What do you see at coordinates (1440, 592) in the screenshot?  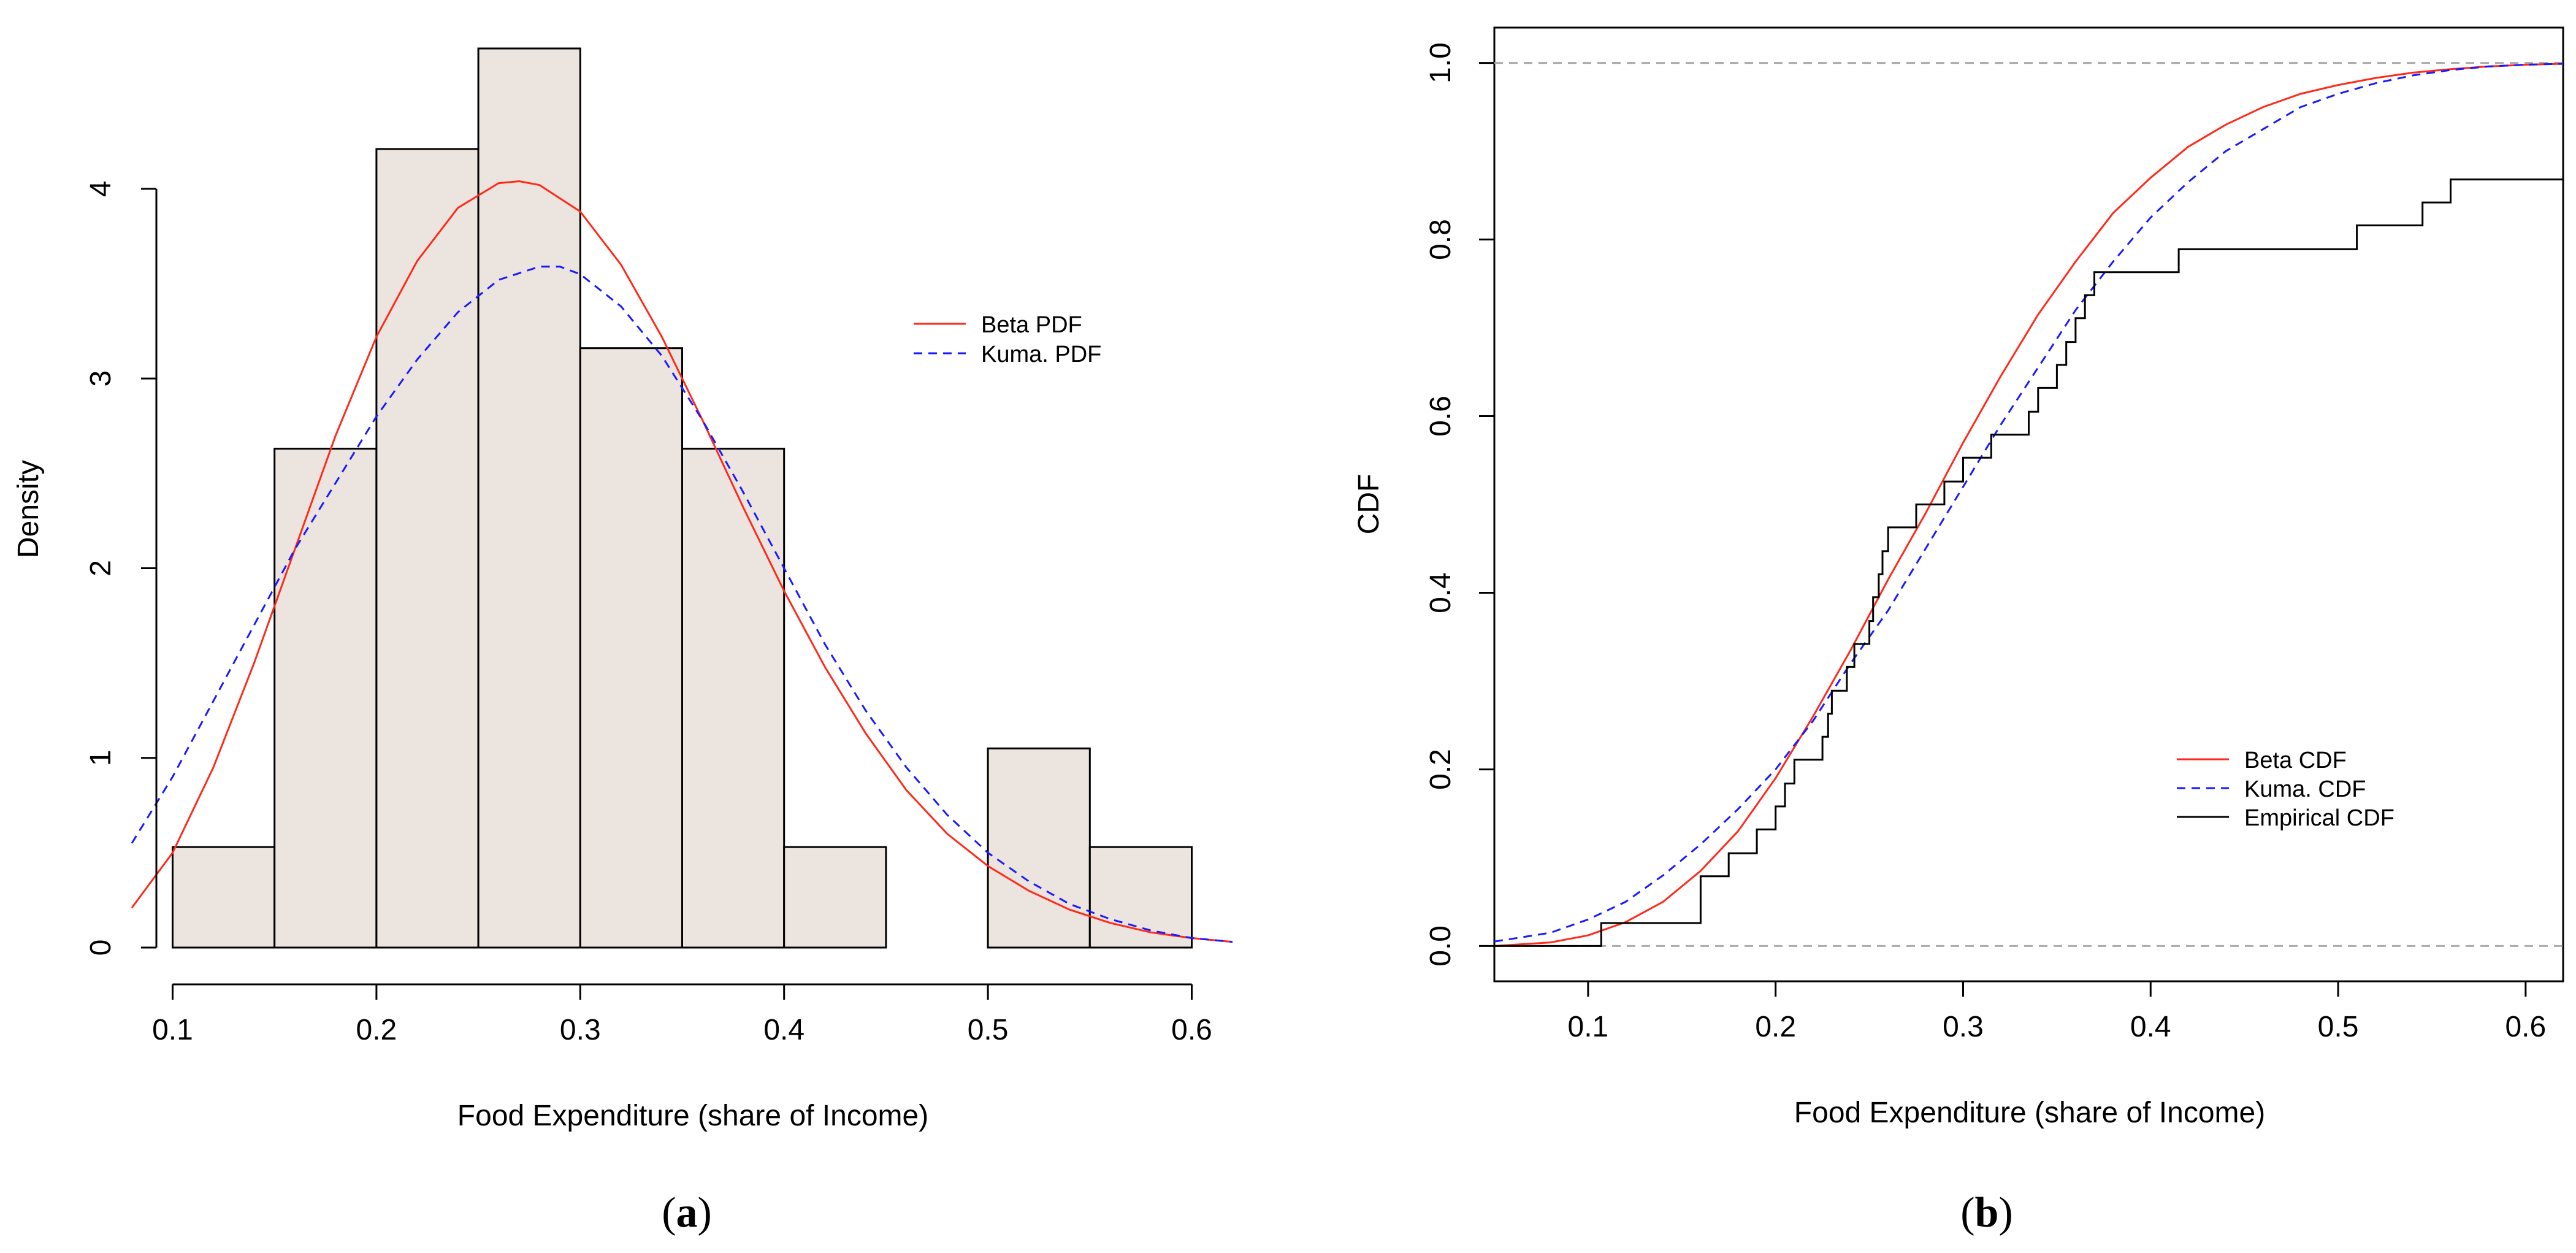 I see `y-tick-label: 0.4` at bounding box center [1440, 592].